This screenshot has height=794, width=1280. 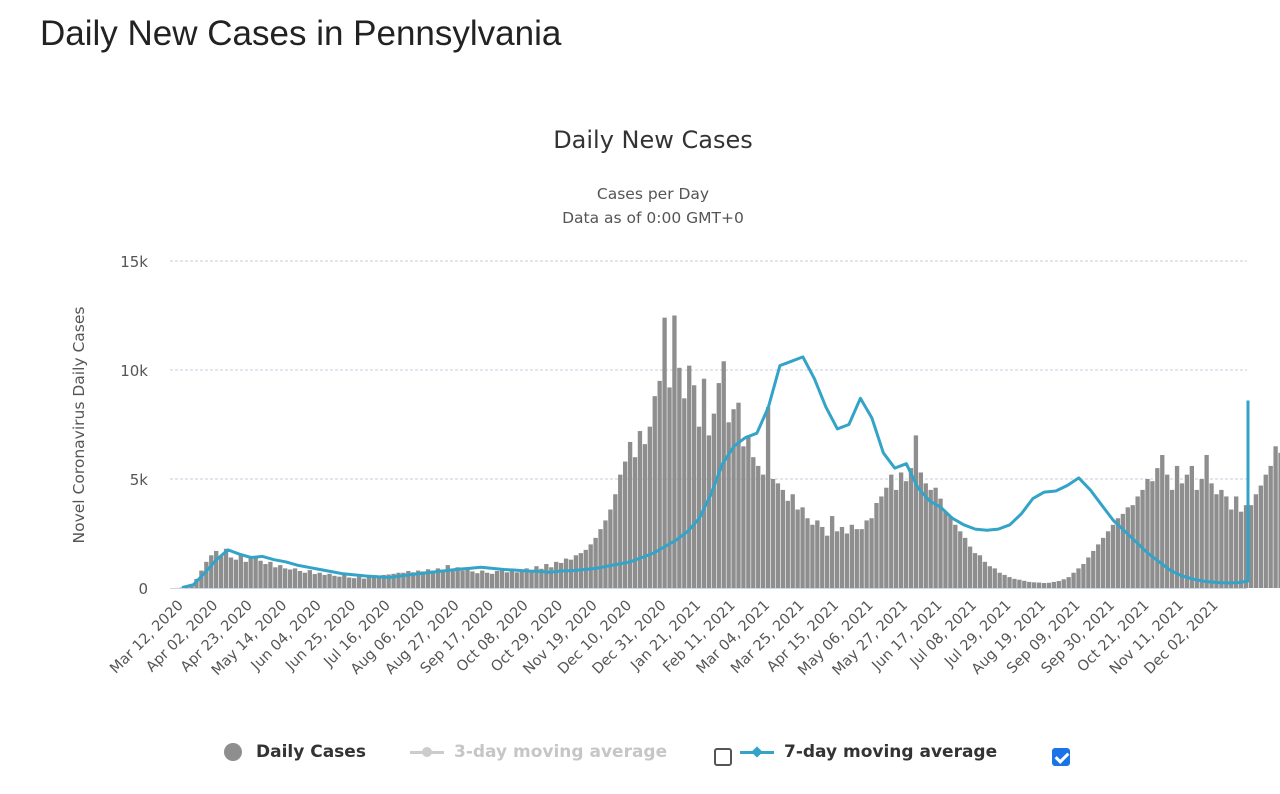 What do you see at coordinates (295, 752) in the screenshot?
I see `legend-item-daily-cases: Daily Cases` at bounding box center [295, 752].